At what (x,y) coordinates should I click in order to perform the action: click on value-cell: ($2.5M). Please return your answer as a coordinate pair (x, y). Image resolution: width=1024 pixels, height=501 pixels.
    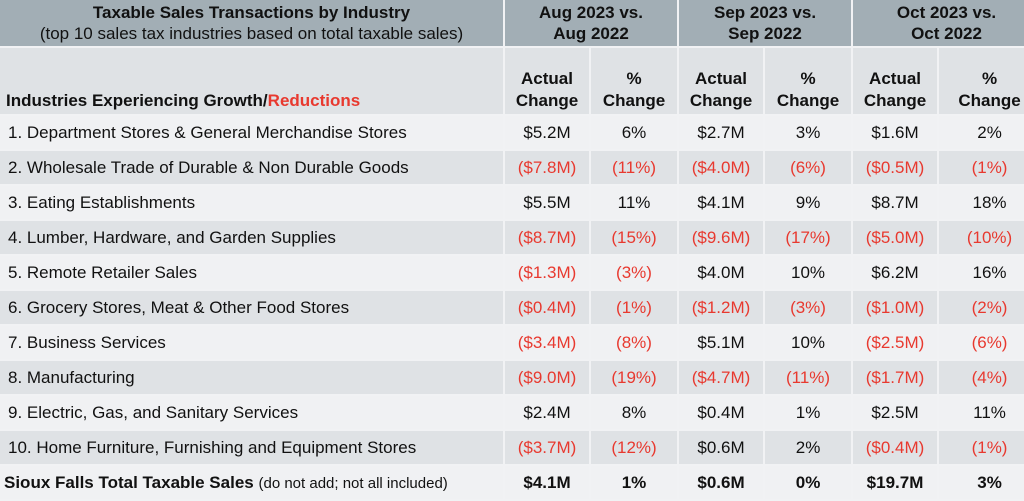
    Looking at the image, I should click on (895, 342).